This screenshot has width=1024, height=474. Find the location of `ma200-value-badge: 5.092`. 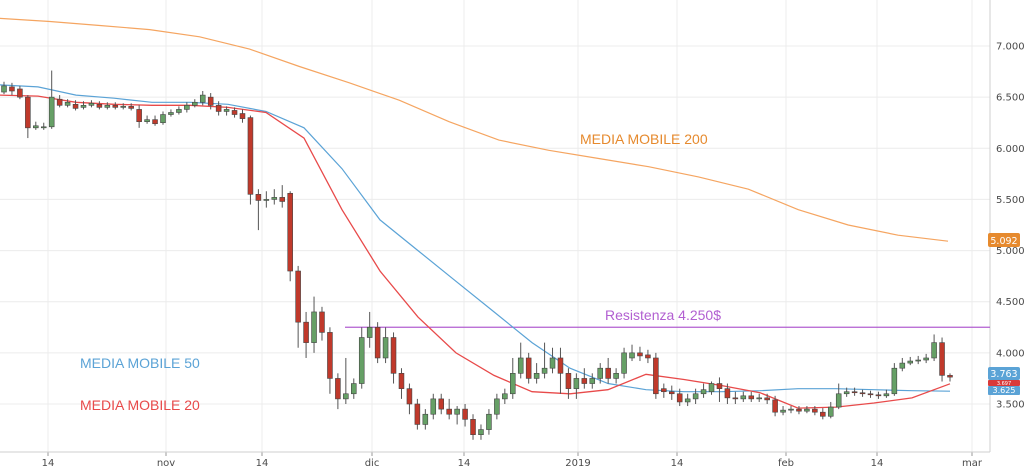

ma200-value-badge: 5.092 is located at coordinates (1004, 240).